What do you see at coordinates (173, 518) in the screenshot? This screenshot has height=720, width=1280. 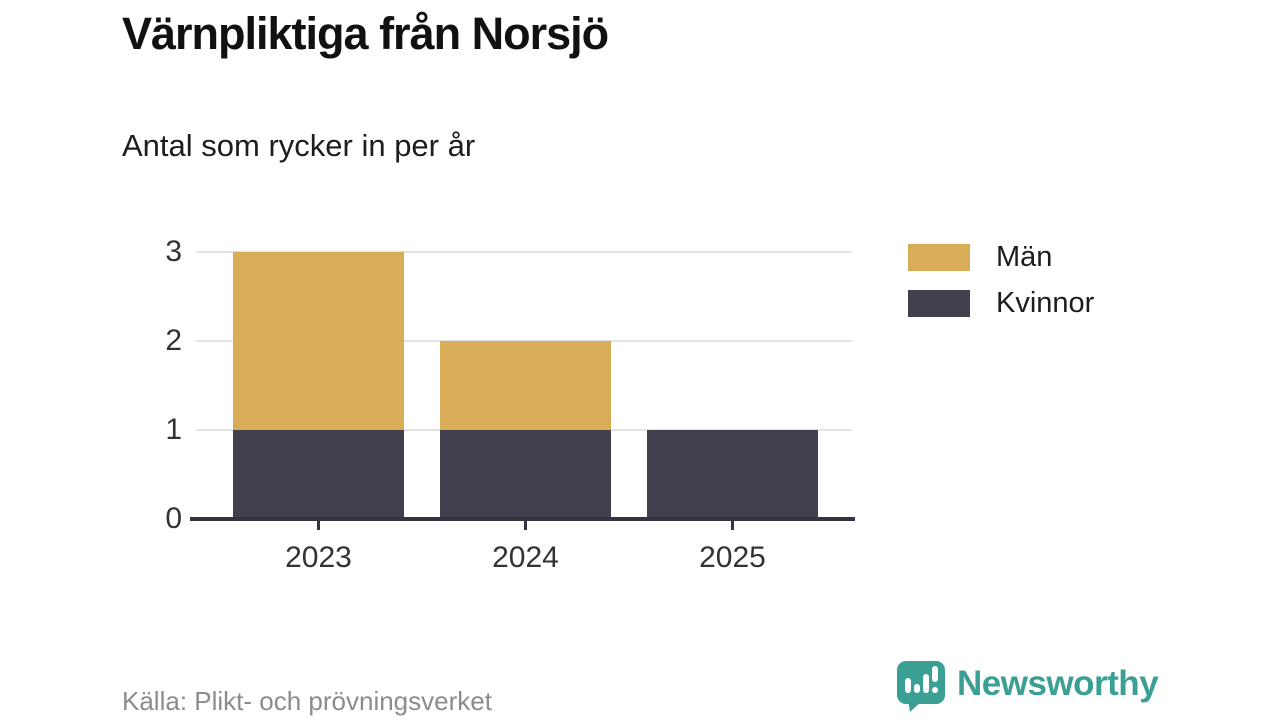 I see `y-axis-label: 0` at bounding box center [173, 518].